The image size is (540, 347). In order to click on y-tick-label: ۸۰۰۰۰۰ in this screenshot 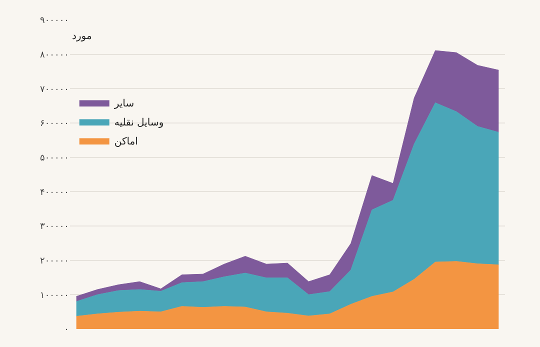, I will do `click(54, 55)`.